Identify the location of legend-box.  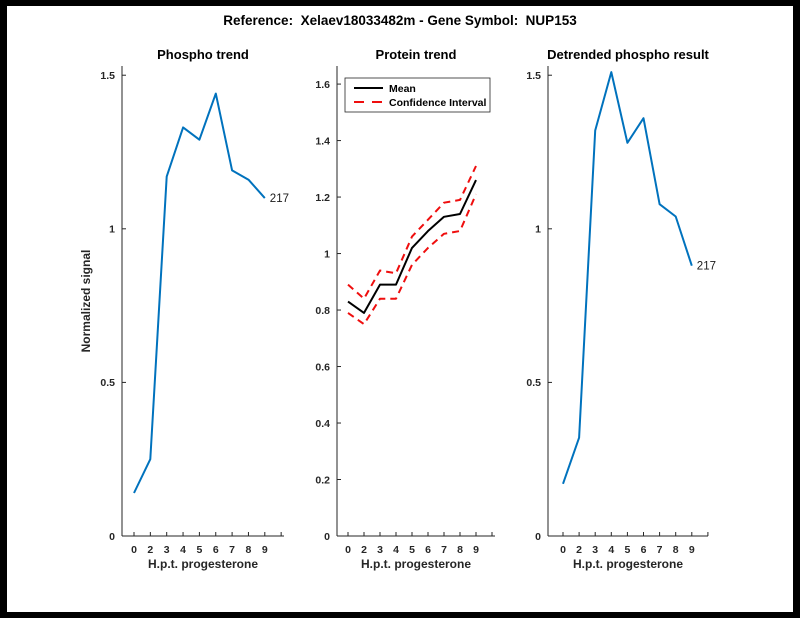
(417, 95).